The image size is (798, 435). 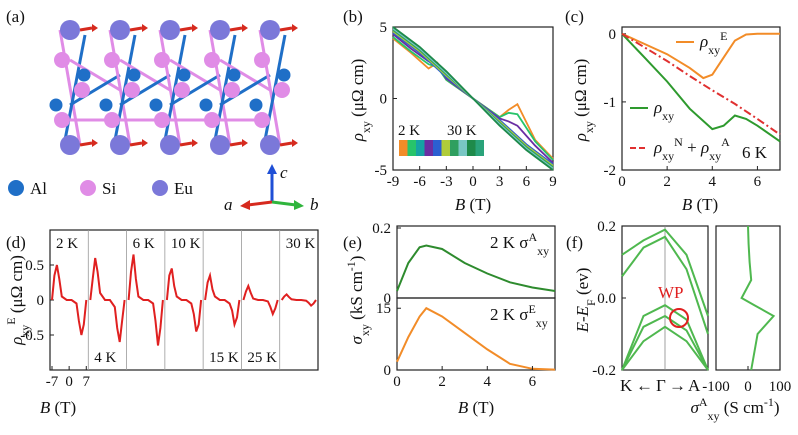 I want to click on segment-line-15K, so click(x=222, y=300).